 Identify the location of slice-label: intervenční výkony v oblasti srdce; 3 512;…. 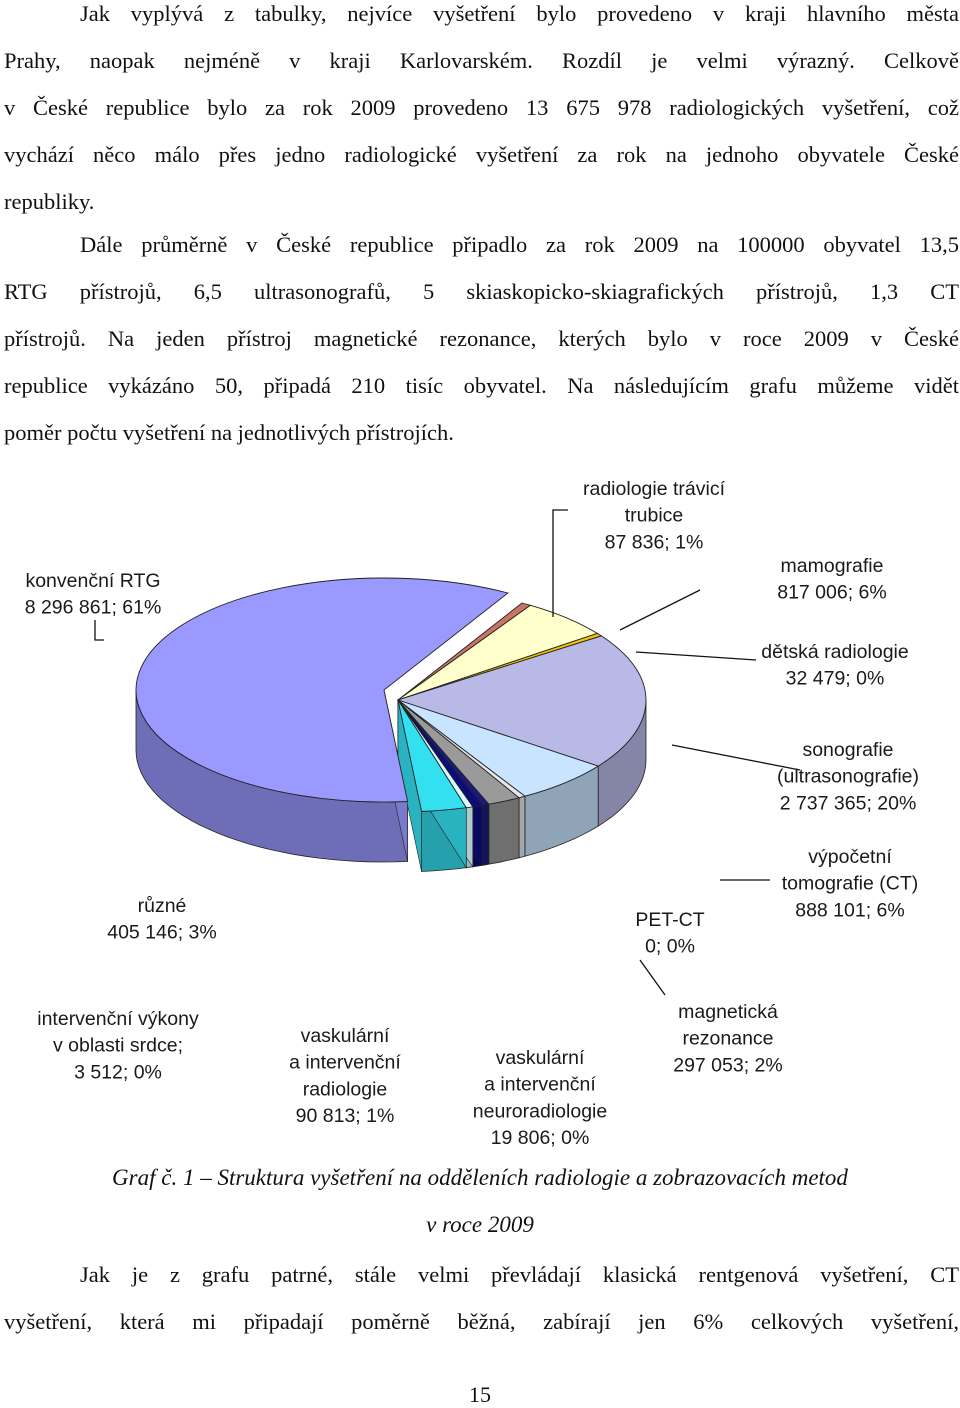
(118, 1045).